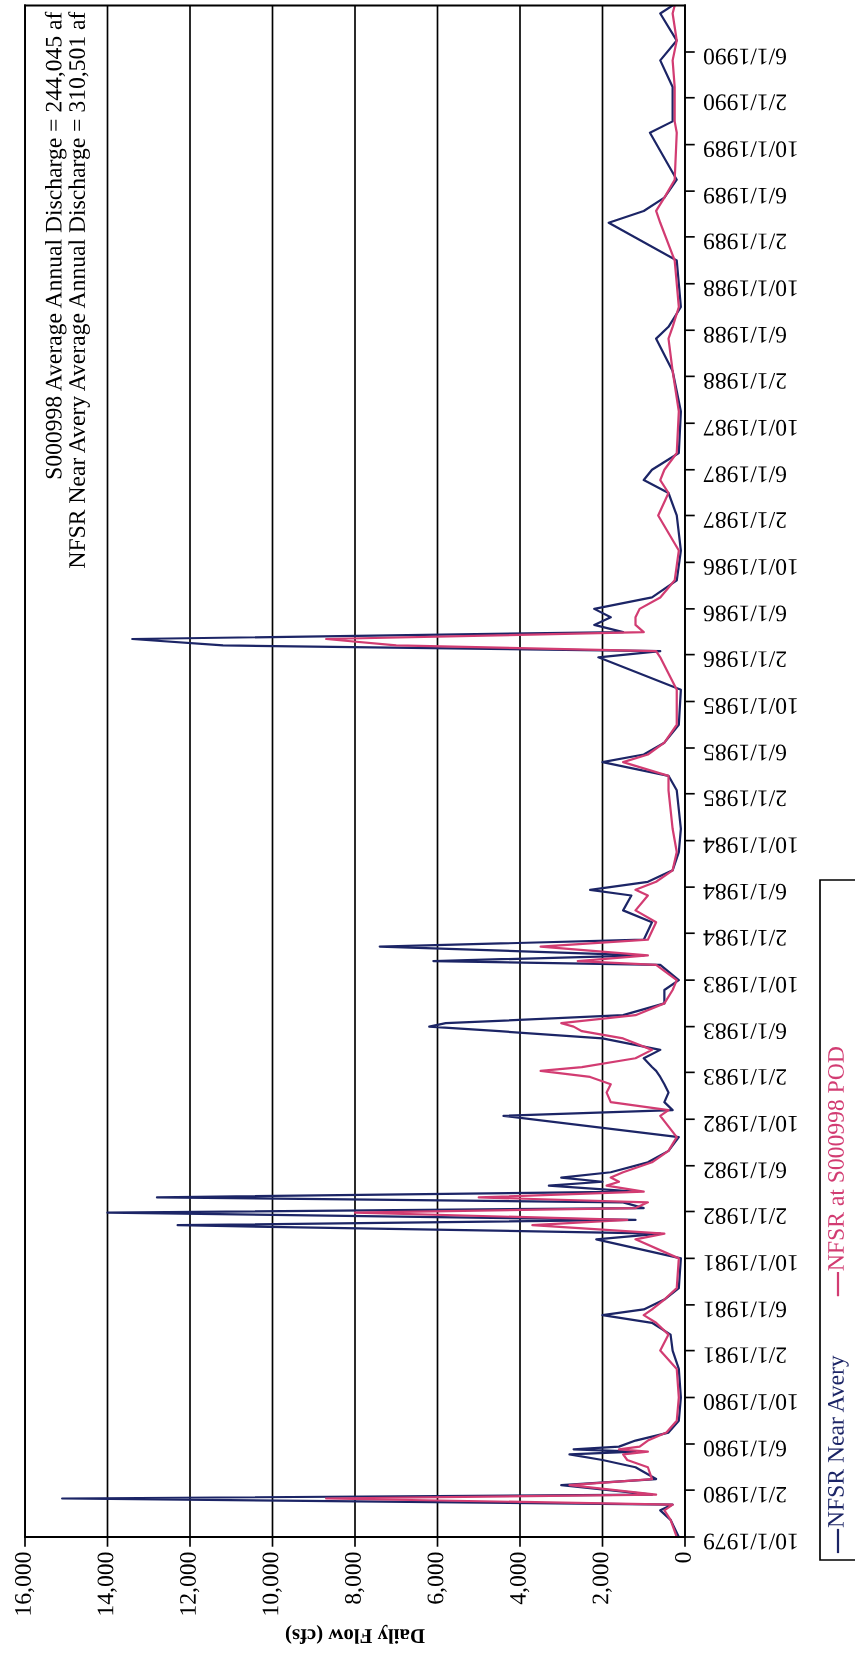  I want to click on y-tick-label: 10/1/1983, so click(750, 984).